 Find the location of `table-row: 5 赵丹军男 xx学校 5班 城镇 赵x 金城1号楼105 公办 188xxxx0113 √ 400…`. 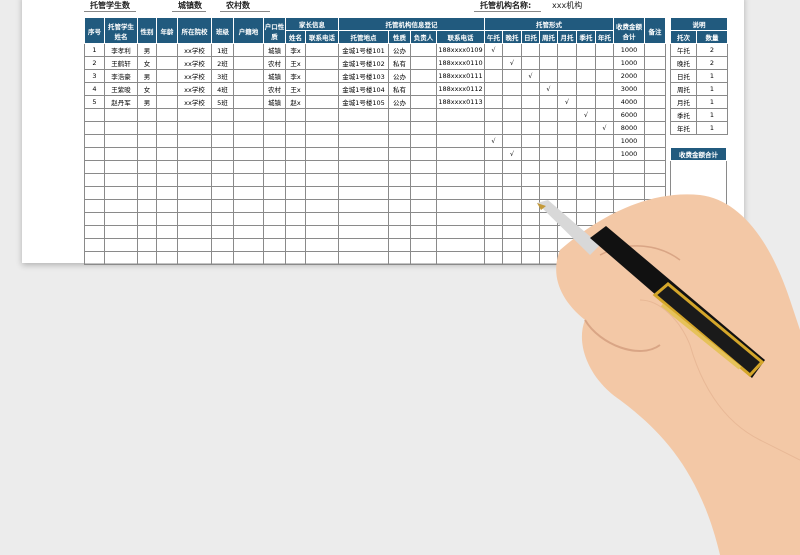

table-row: 5 赵丹军男 xx学校 5班 城镇 赵x 金城1号楼105 公办 188xxxx0113 √ 400… is located at coordinates (375, 102).